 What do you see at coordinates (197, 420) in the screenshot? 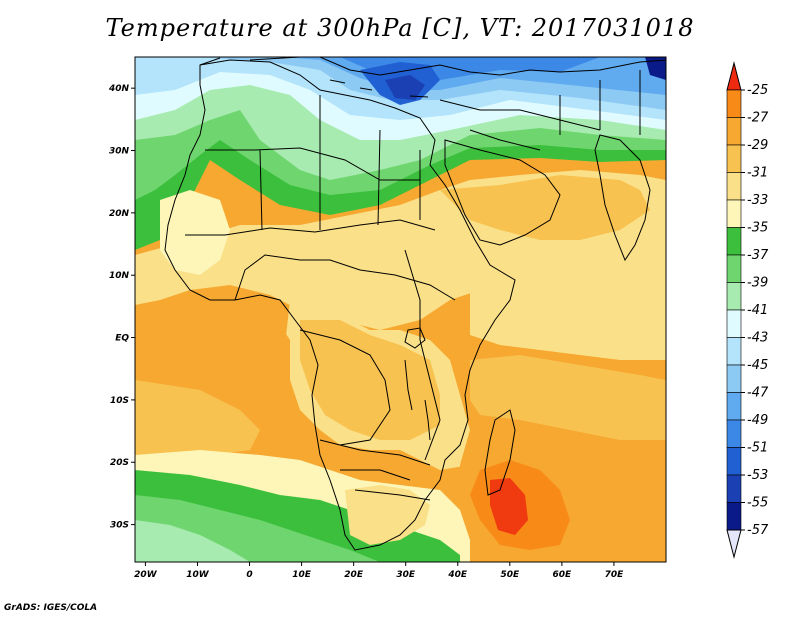
I see `field-band-31d` at bounding box center [197, 420].